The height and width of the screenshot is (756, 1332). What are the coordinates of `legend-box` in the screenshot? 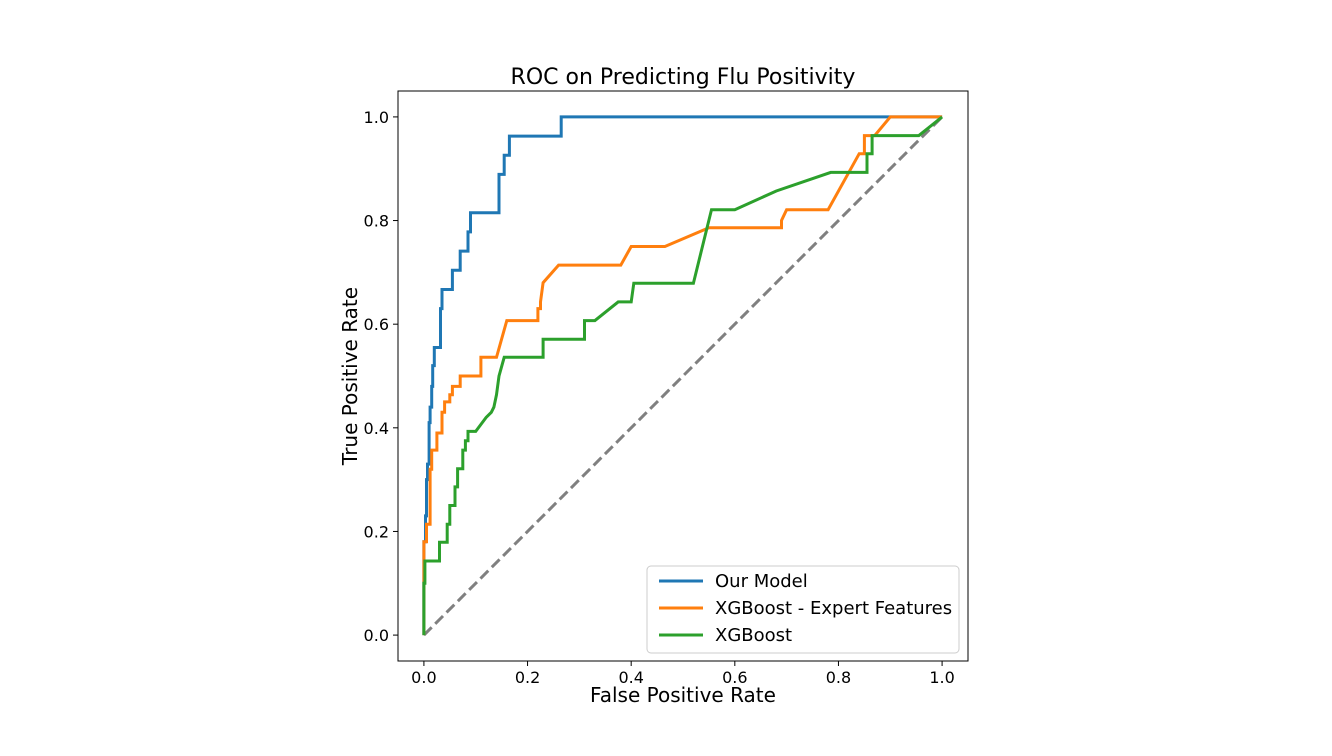 It's located at (803, 609).